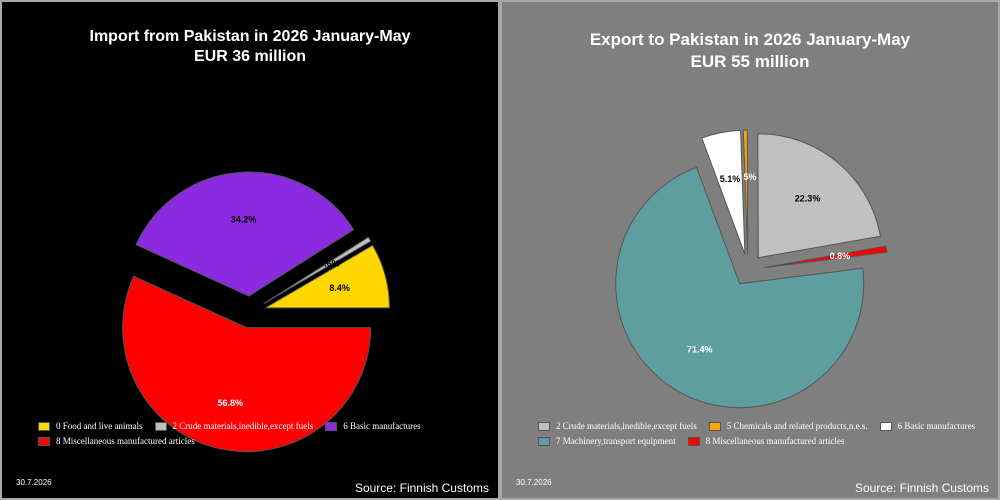 The image size is (1000, 500). I want to click on slice-data-label: 22.3%, so click(808, 199).